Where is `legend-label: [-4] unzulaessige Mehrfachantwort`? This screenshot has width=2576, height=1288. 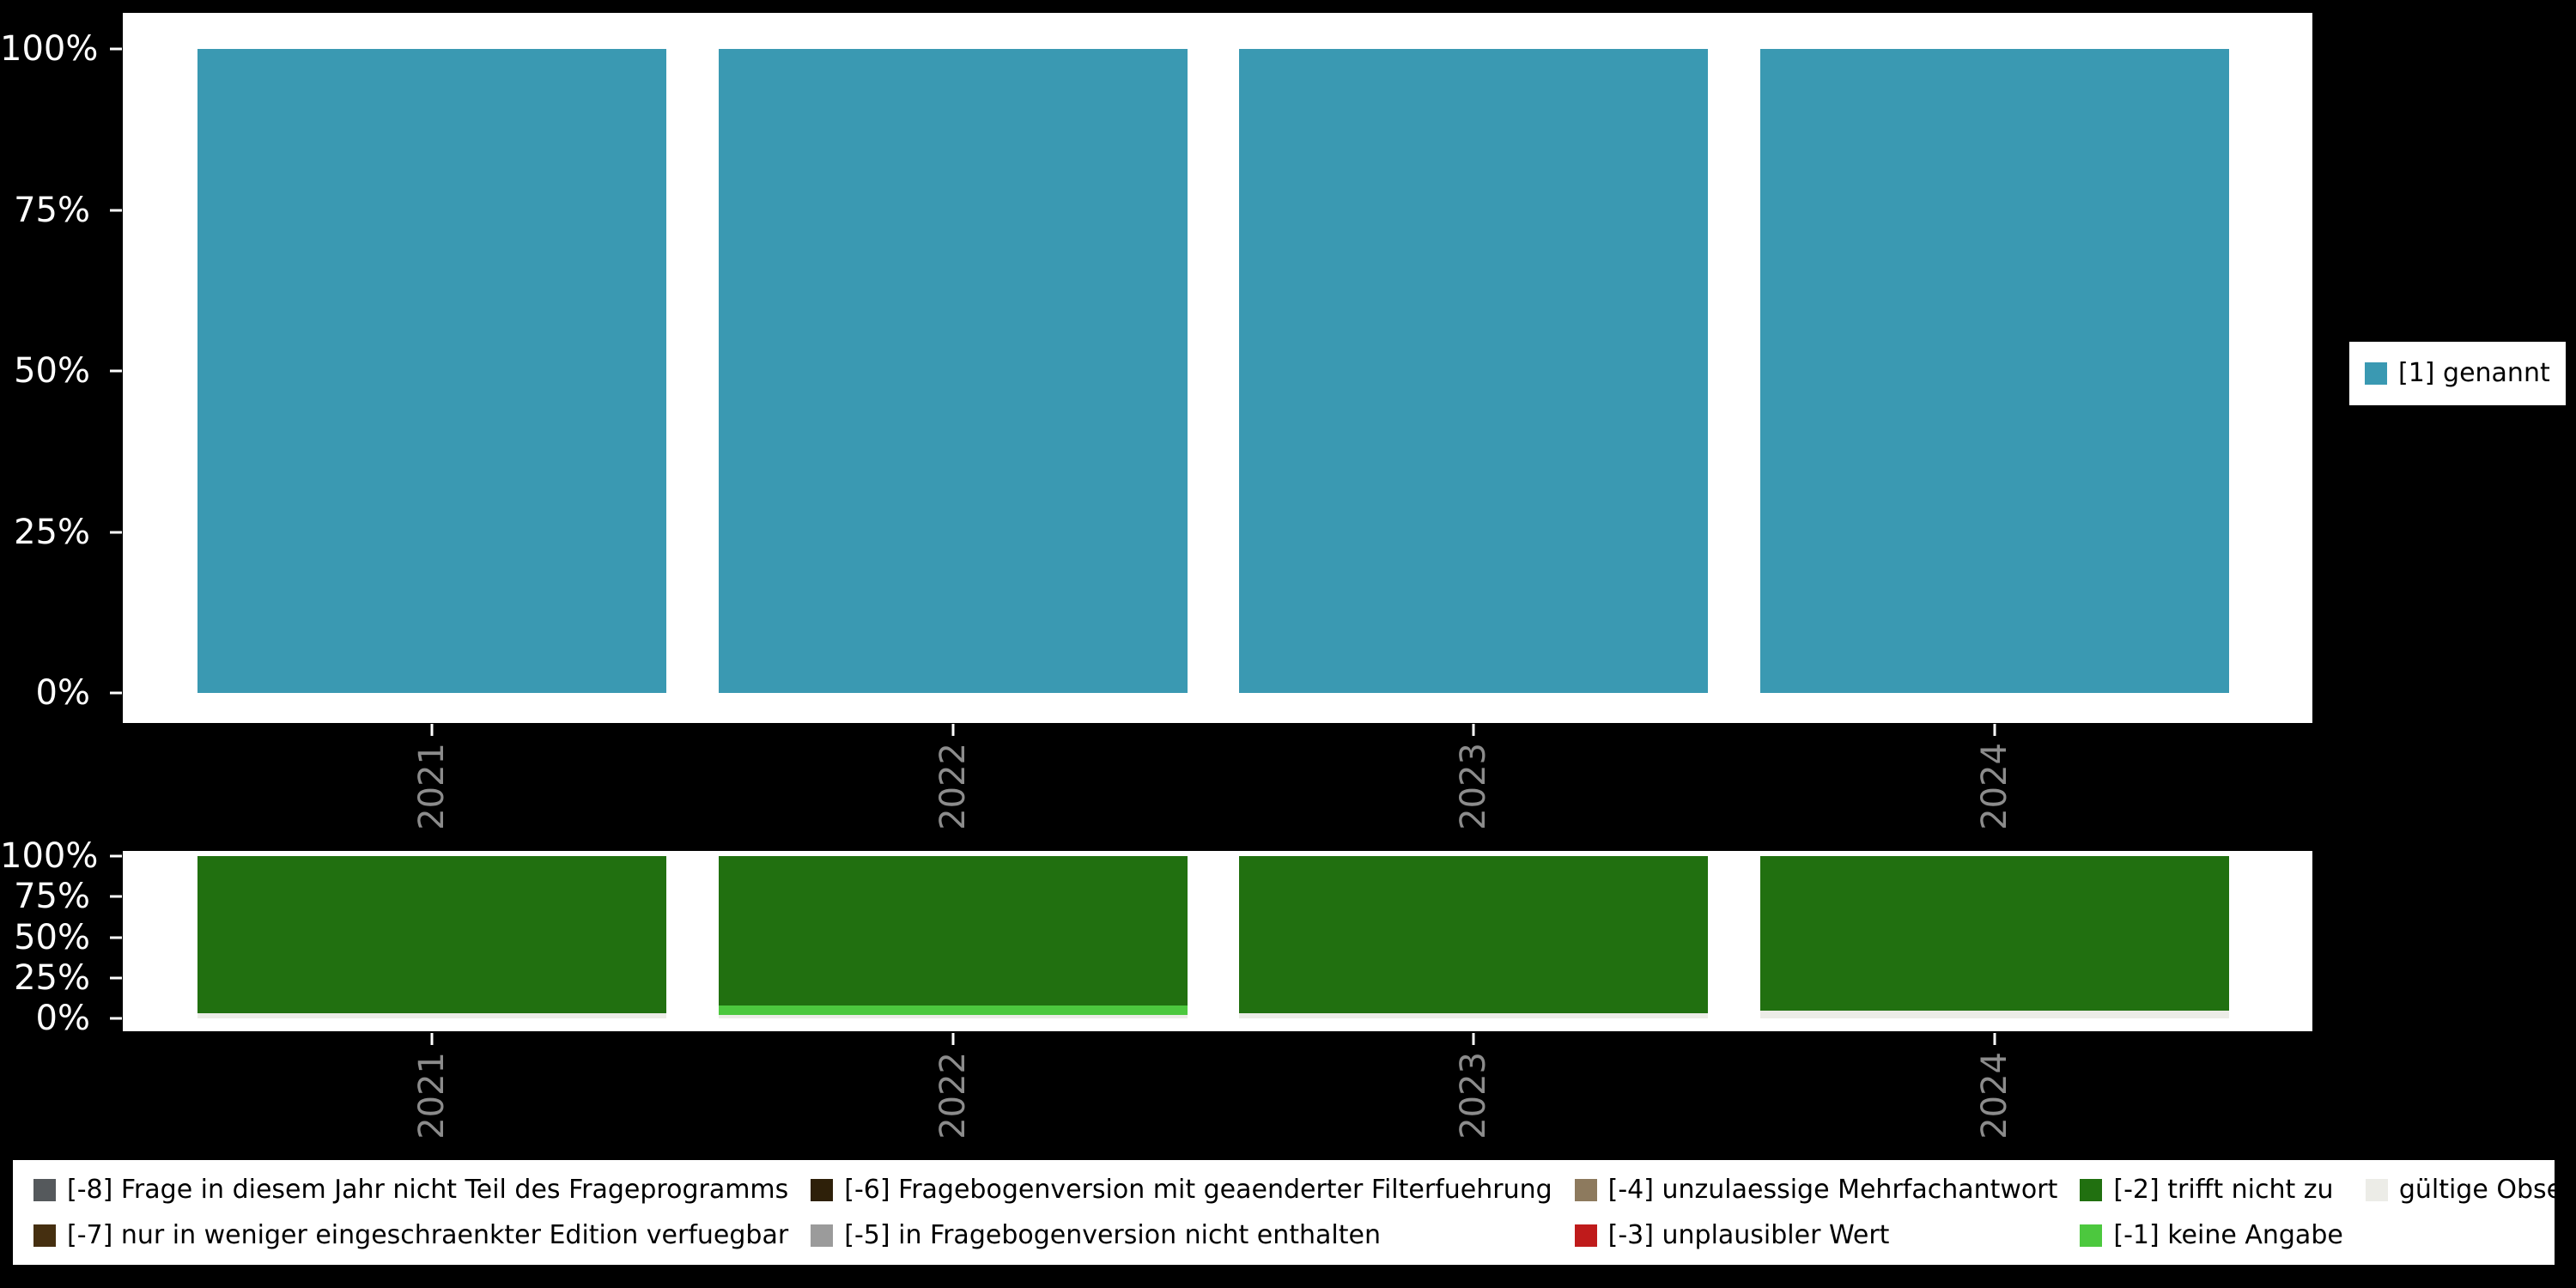
legend-label: [-4] unzulaessige Mehrfachantwort is located at coordinates (1833, 1189).